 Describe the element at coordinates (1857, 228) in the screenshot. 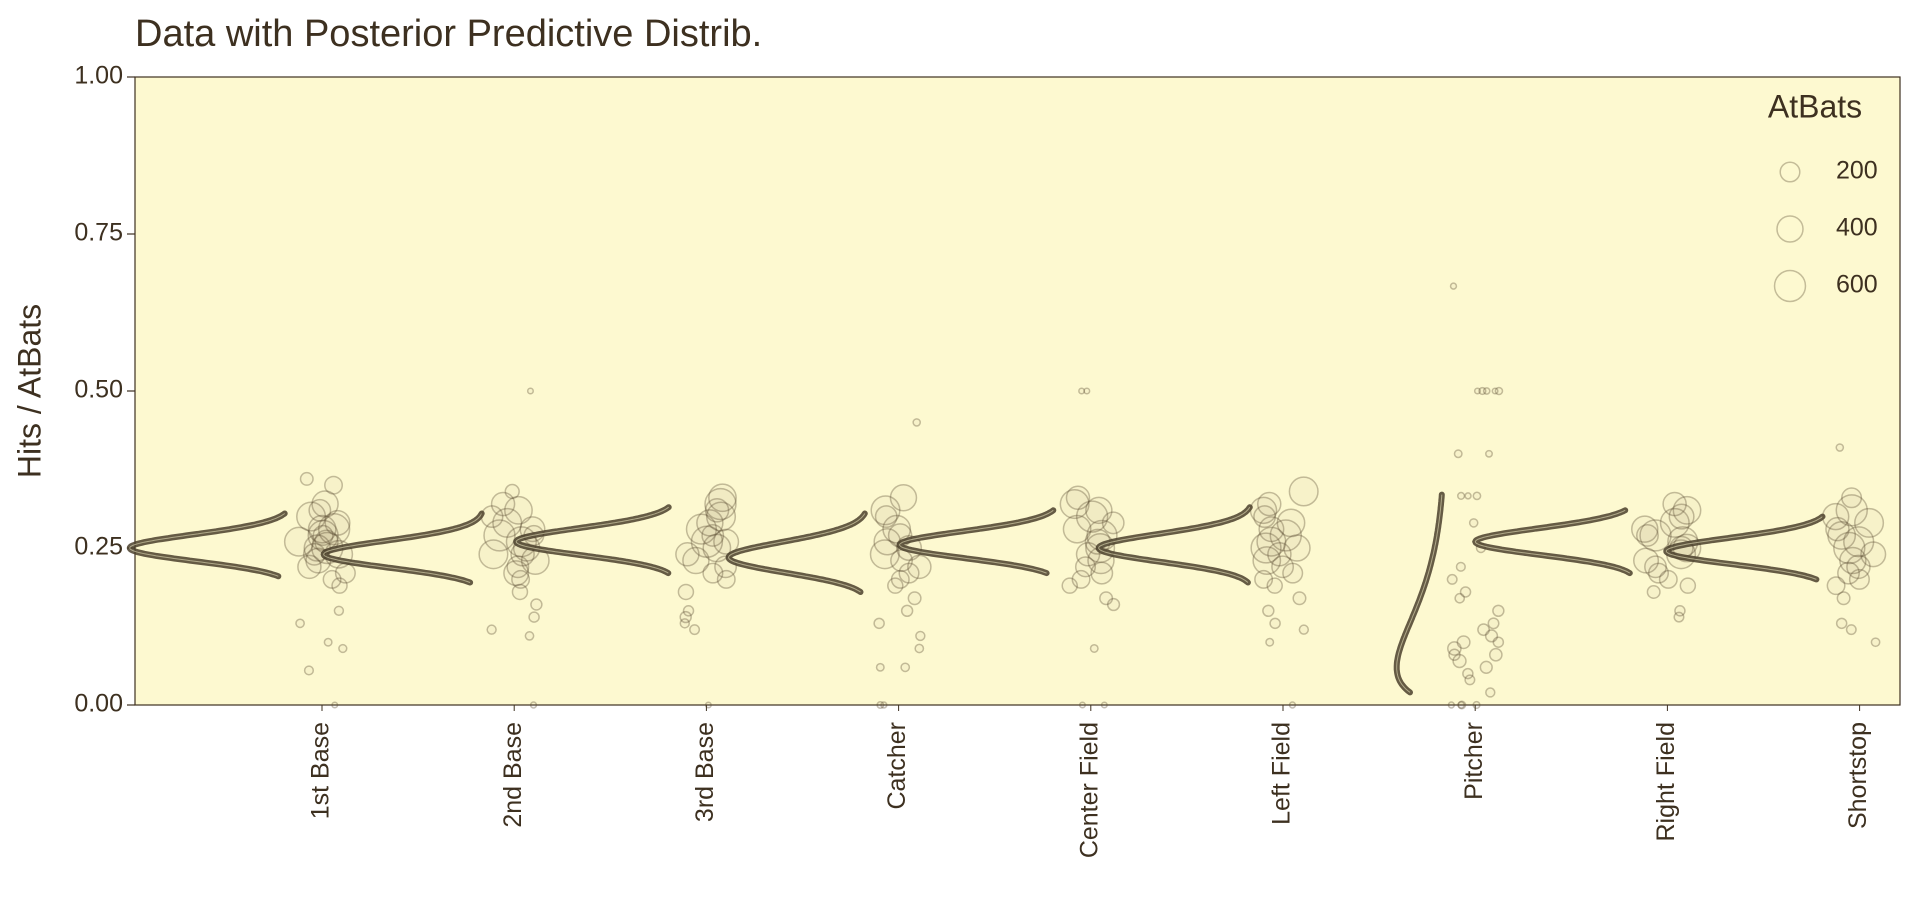

I see `legend-label: 400` at that location.